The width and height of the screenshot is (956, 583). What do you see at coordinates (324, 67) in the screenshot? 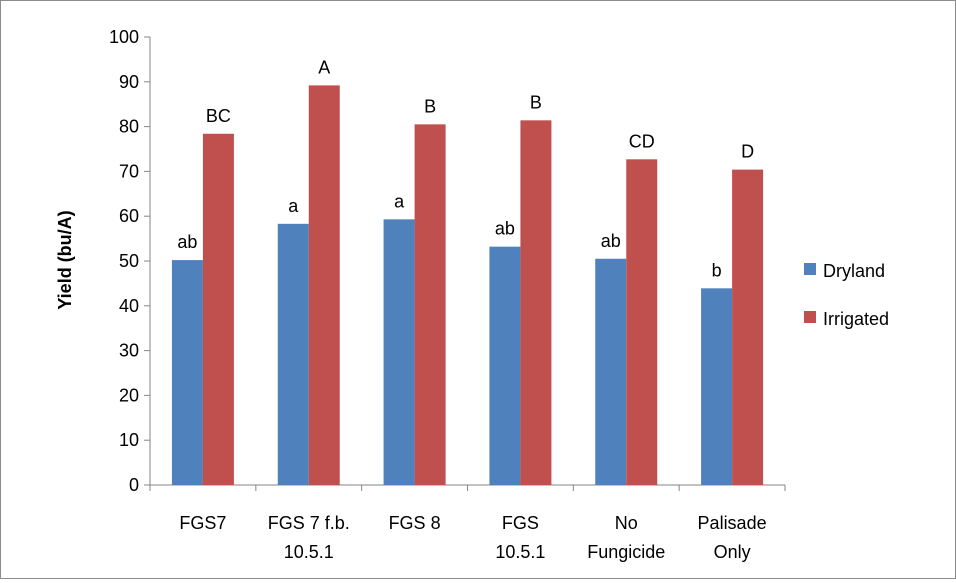
I see `bar-data-label: A` at bounding box center [324, 67].